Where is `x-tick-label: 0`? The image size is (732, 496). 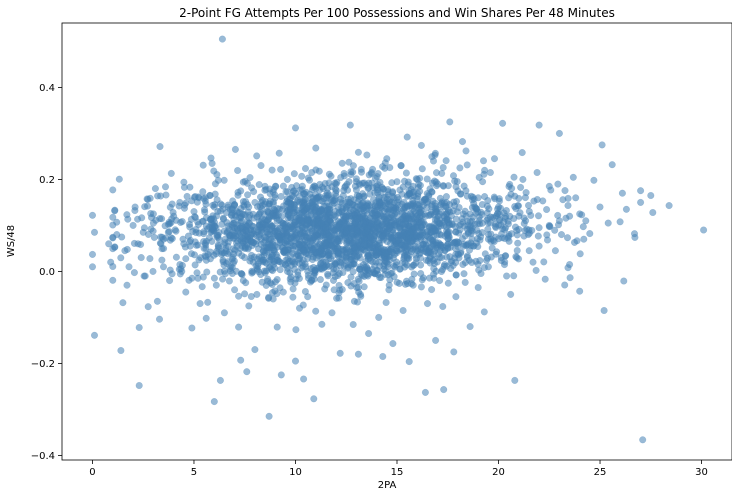 x-tick-label: 0 is located at coordinates (92, 472).